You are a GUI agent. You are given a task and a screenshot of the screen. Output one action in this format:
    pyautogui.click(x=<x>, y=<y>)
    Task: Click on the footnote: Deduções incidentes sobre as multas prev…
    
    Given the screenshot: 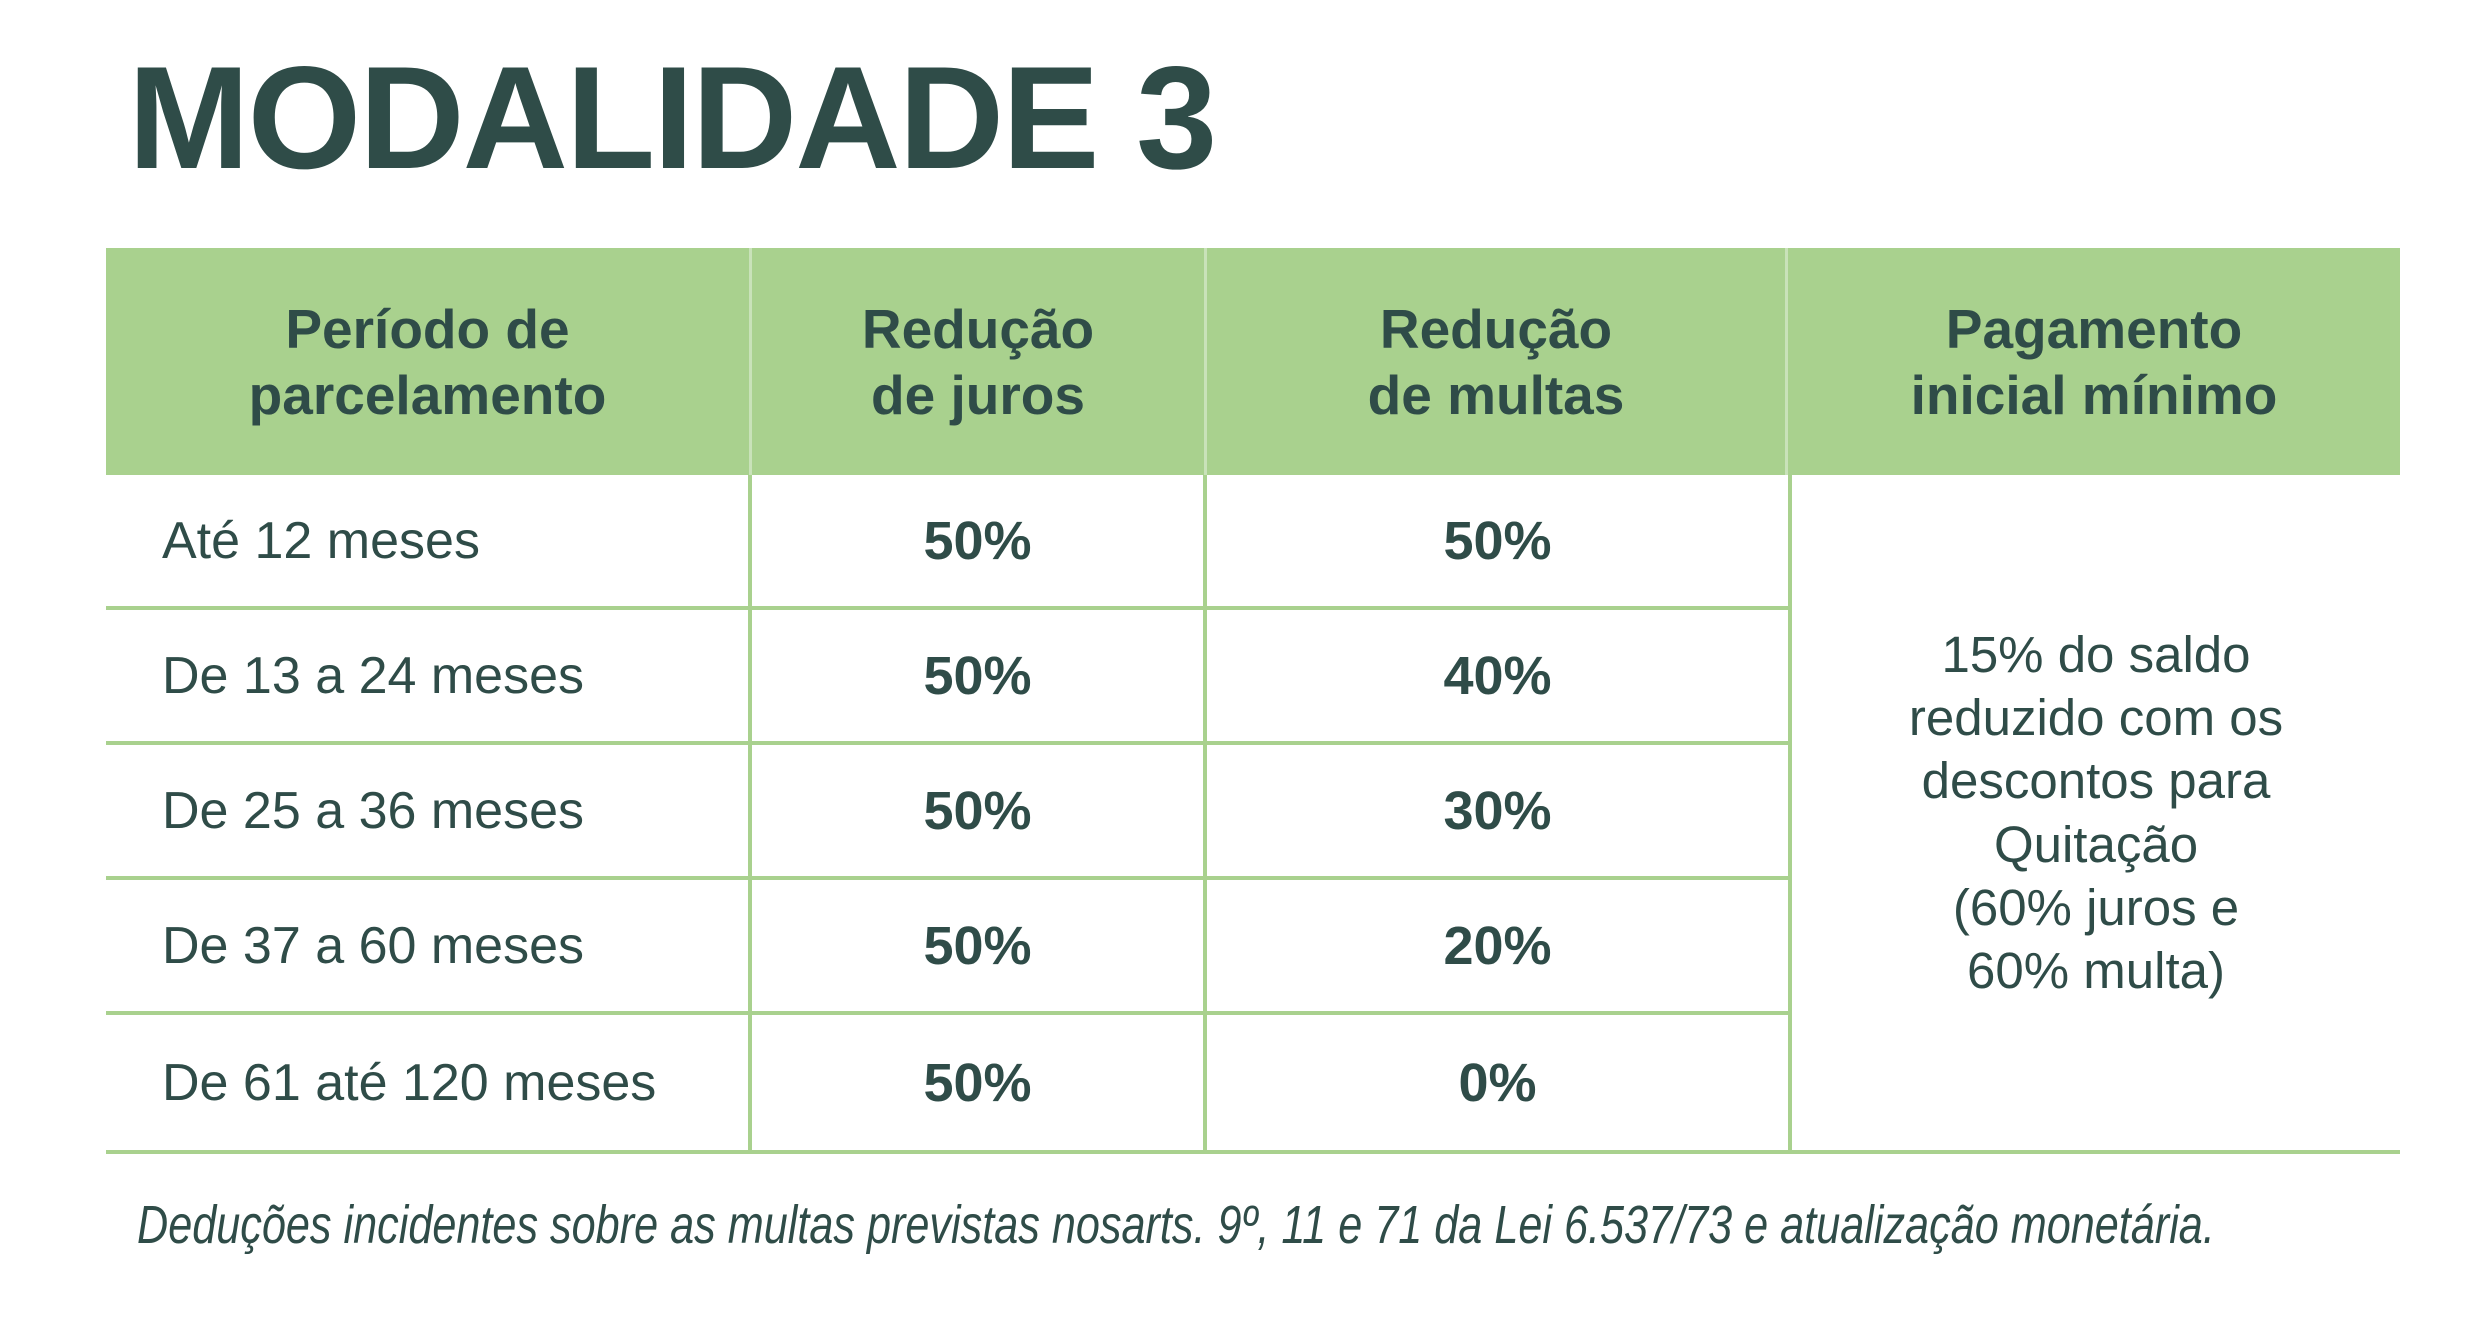 What is the action you would take?
    pyautogui.click(x=1176, y=1225)
    